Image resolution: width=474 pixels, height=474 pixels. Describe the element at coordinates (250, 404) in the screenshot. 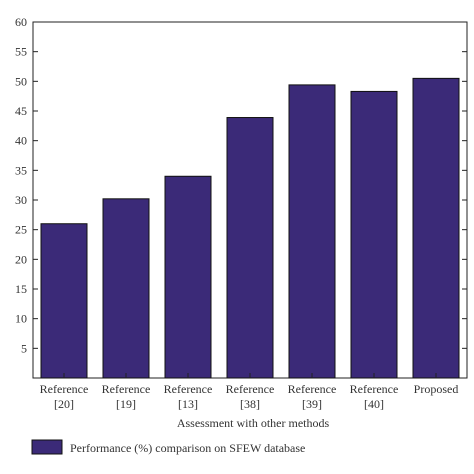

I see `x-tick-label: [38]` at that location.